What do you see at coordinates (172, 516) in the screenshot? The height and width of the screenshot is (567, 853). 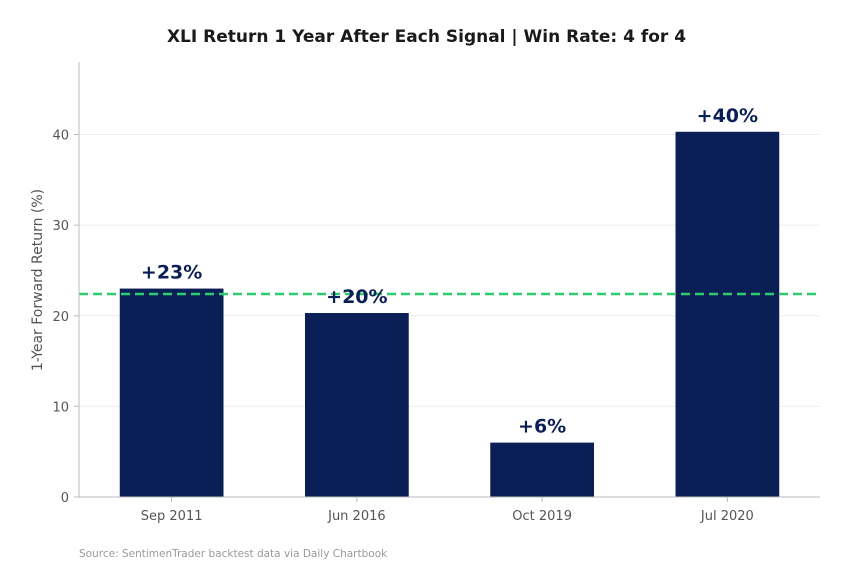 I see `x-tick-label: Sep 2011` at bounding box center [172, 516].